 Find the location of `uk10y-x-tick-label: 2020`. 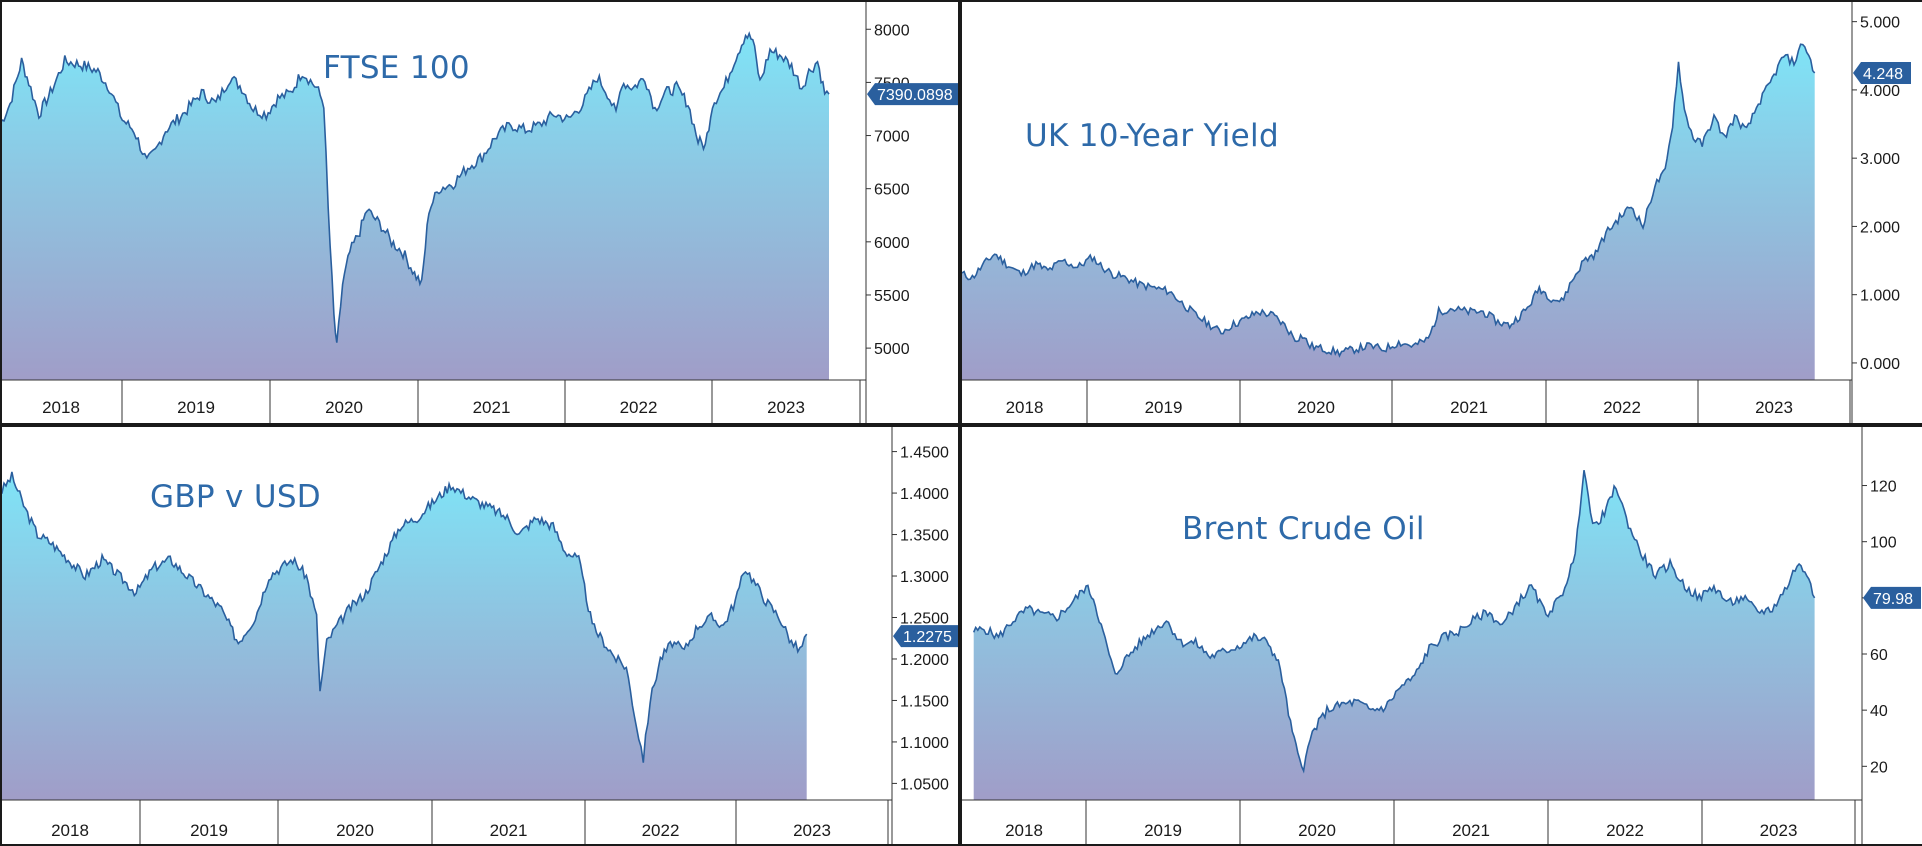

uk10y-x-tick-label: 2020 is located at coordinates (1316, 407).